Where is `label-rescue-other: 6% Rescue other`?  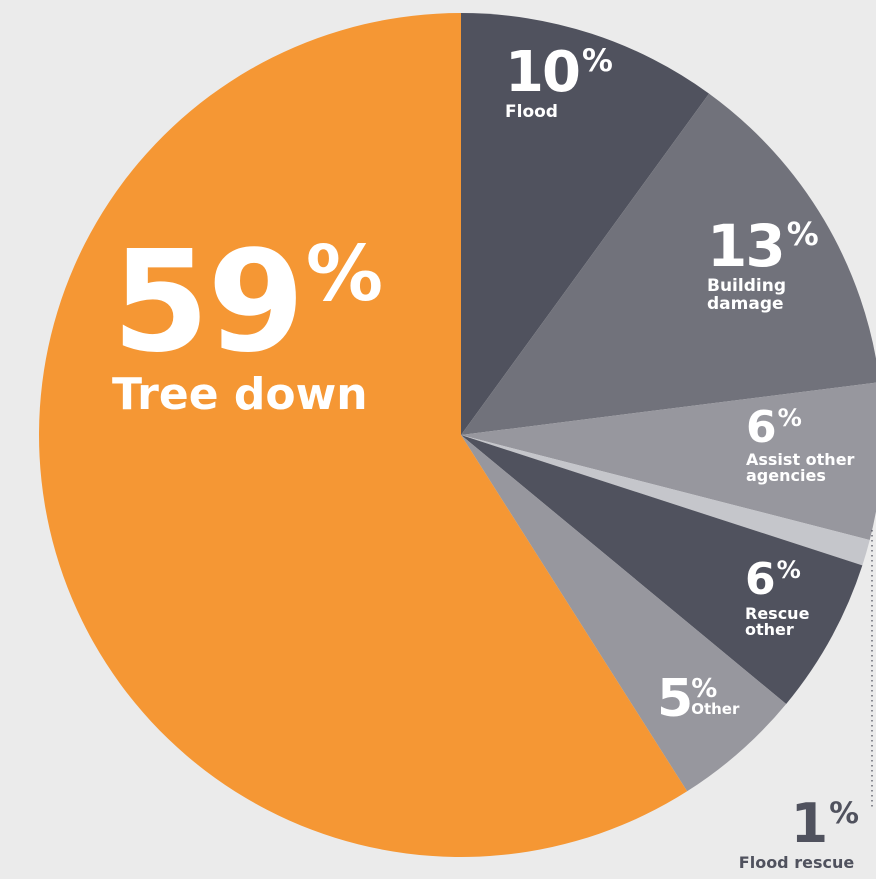 label-rescue-other: 6% Rescue other is located at coordinates (780, 597).